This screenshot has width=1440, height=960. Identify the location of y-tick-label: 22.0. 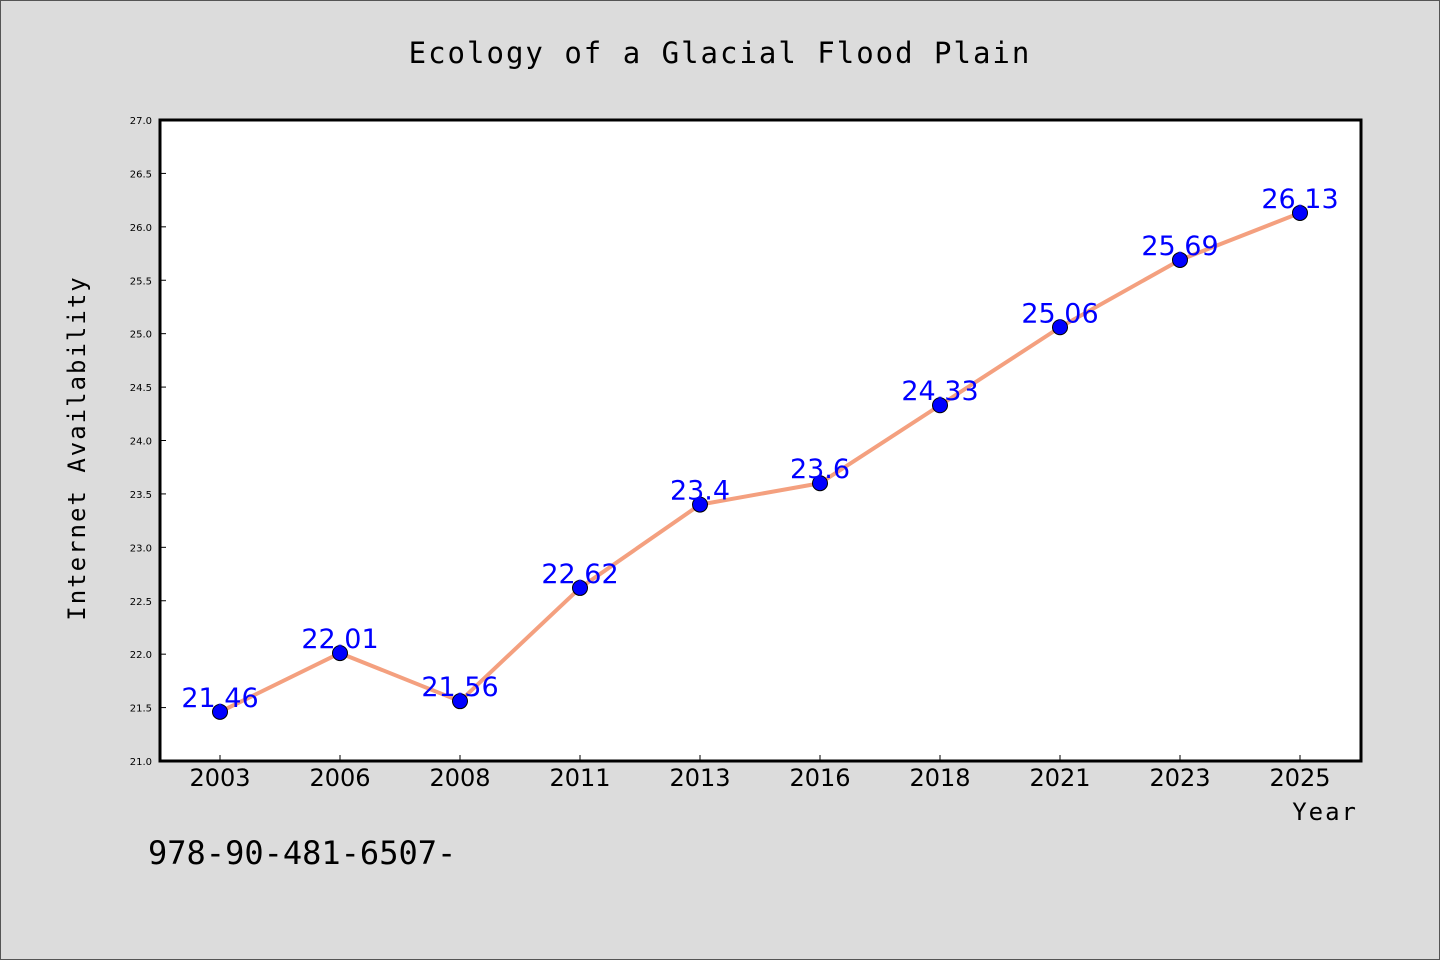
(141, 655).